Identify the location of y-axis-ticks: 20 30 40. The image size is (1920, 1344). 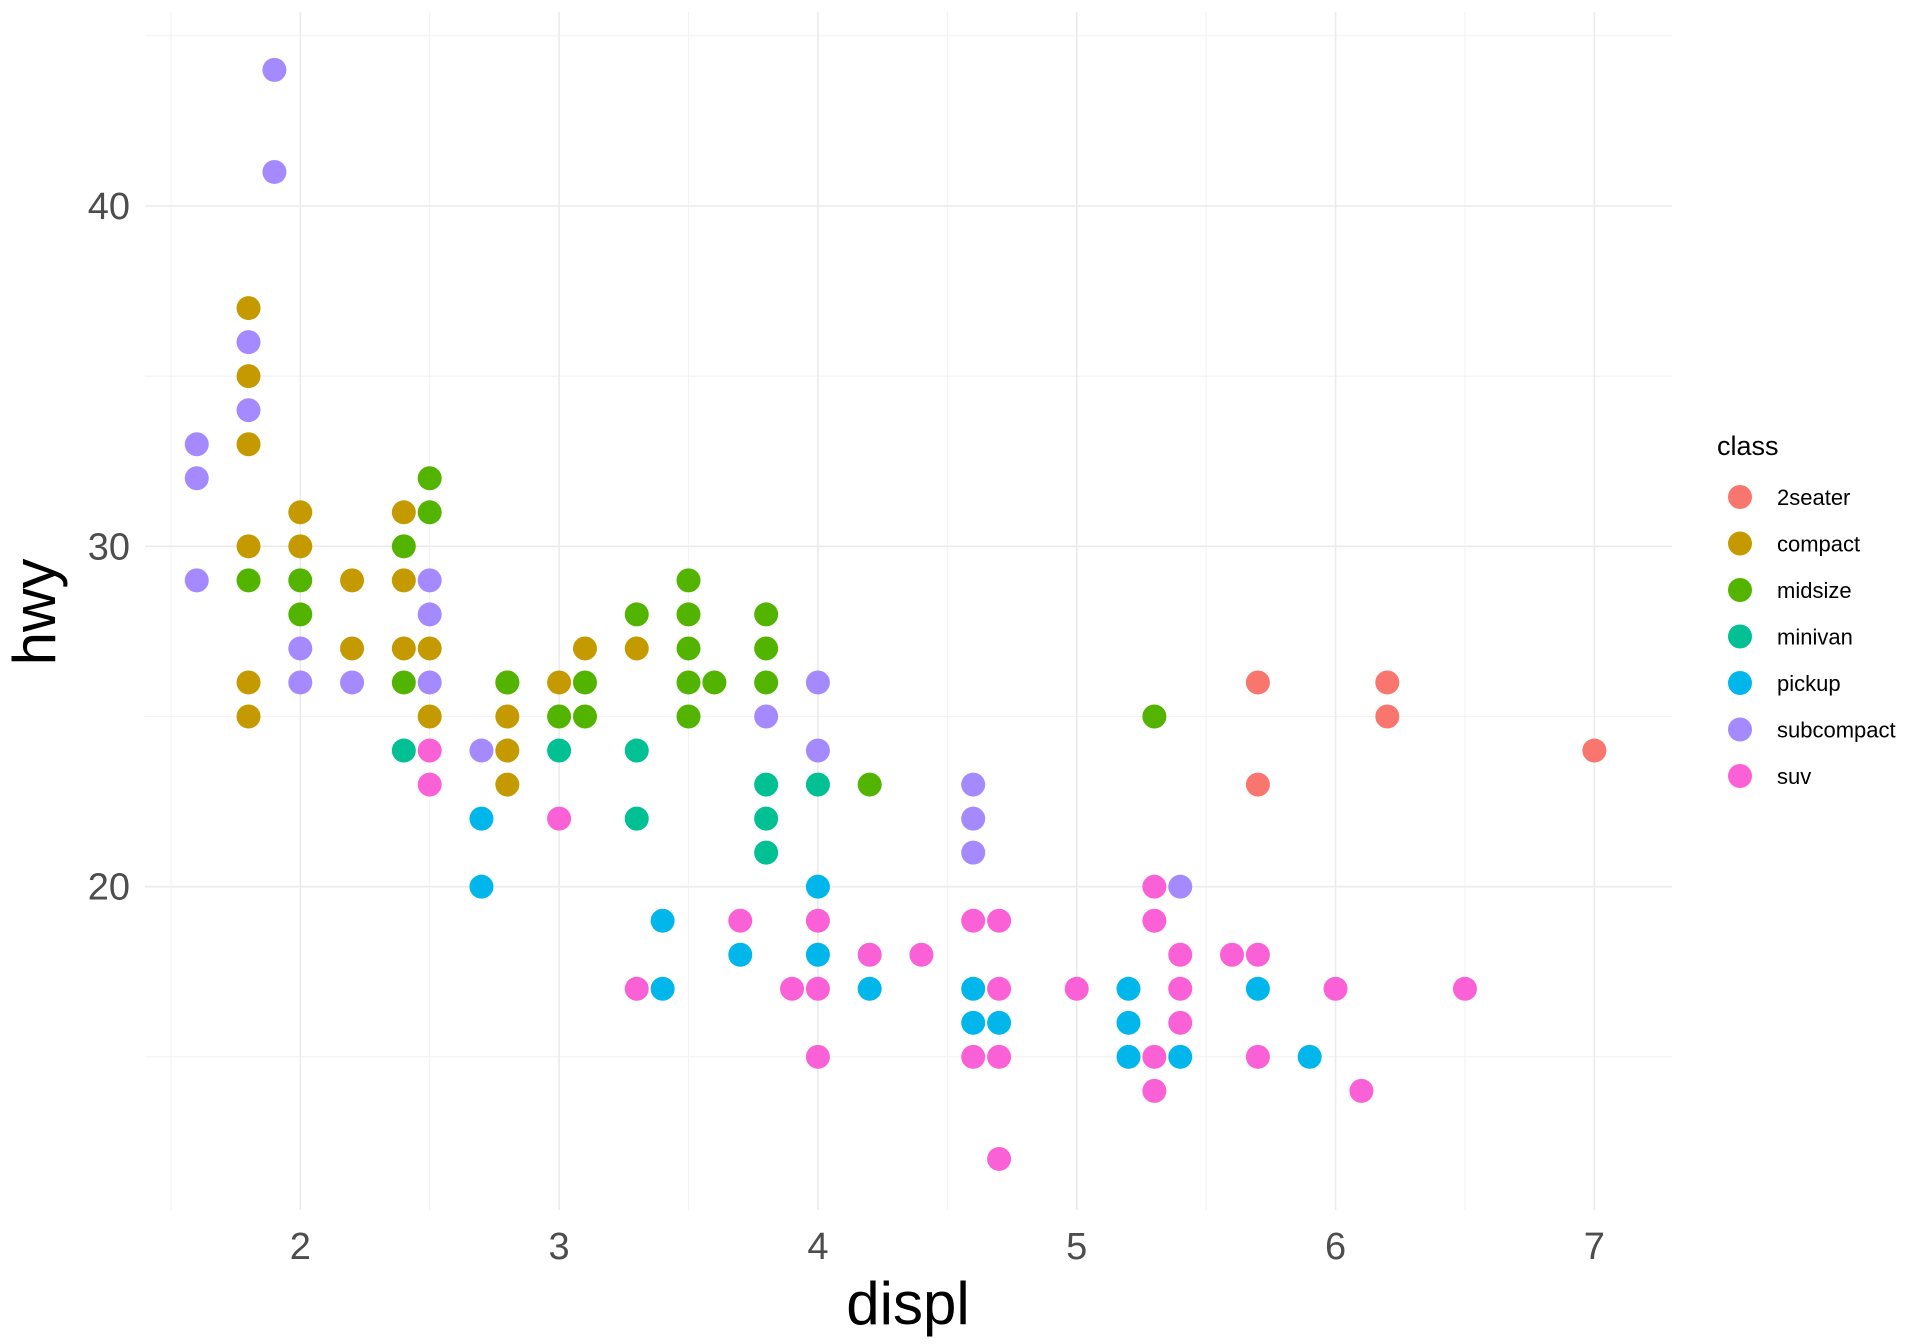
(109, 547).